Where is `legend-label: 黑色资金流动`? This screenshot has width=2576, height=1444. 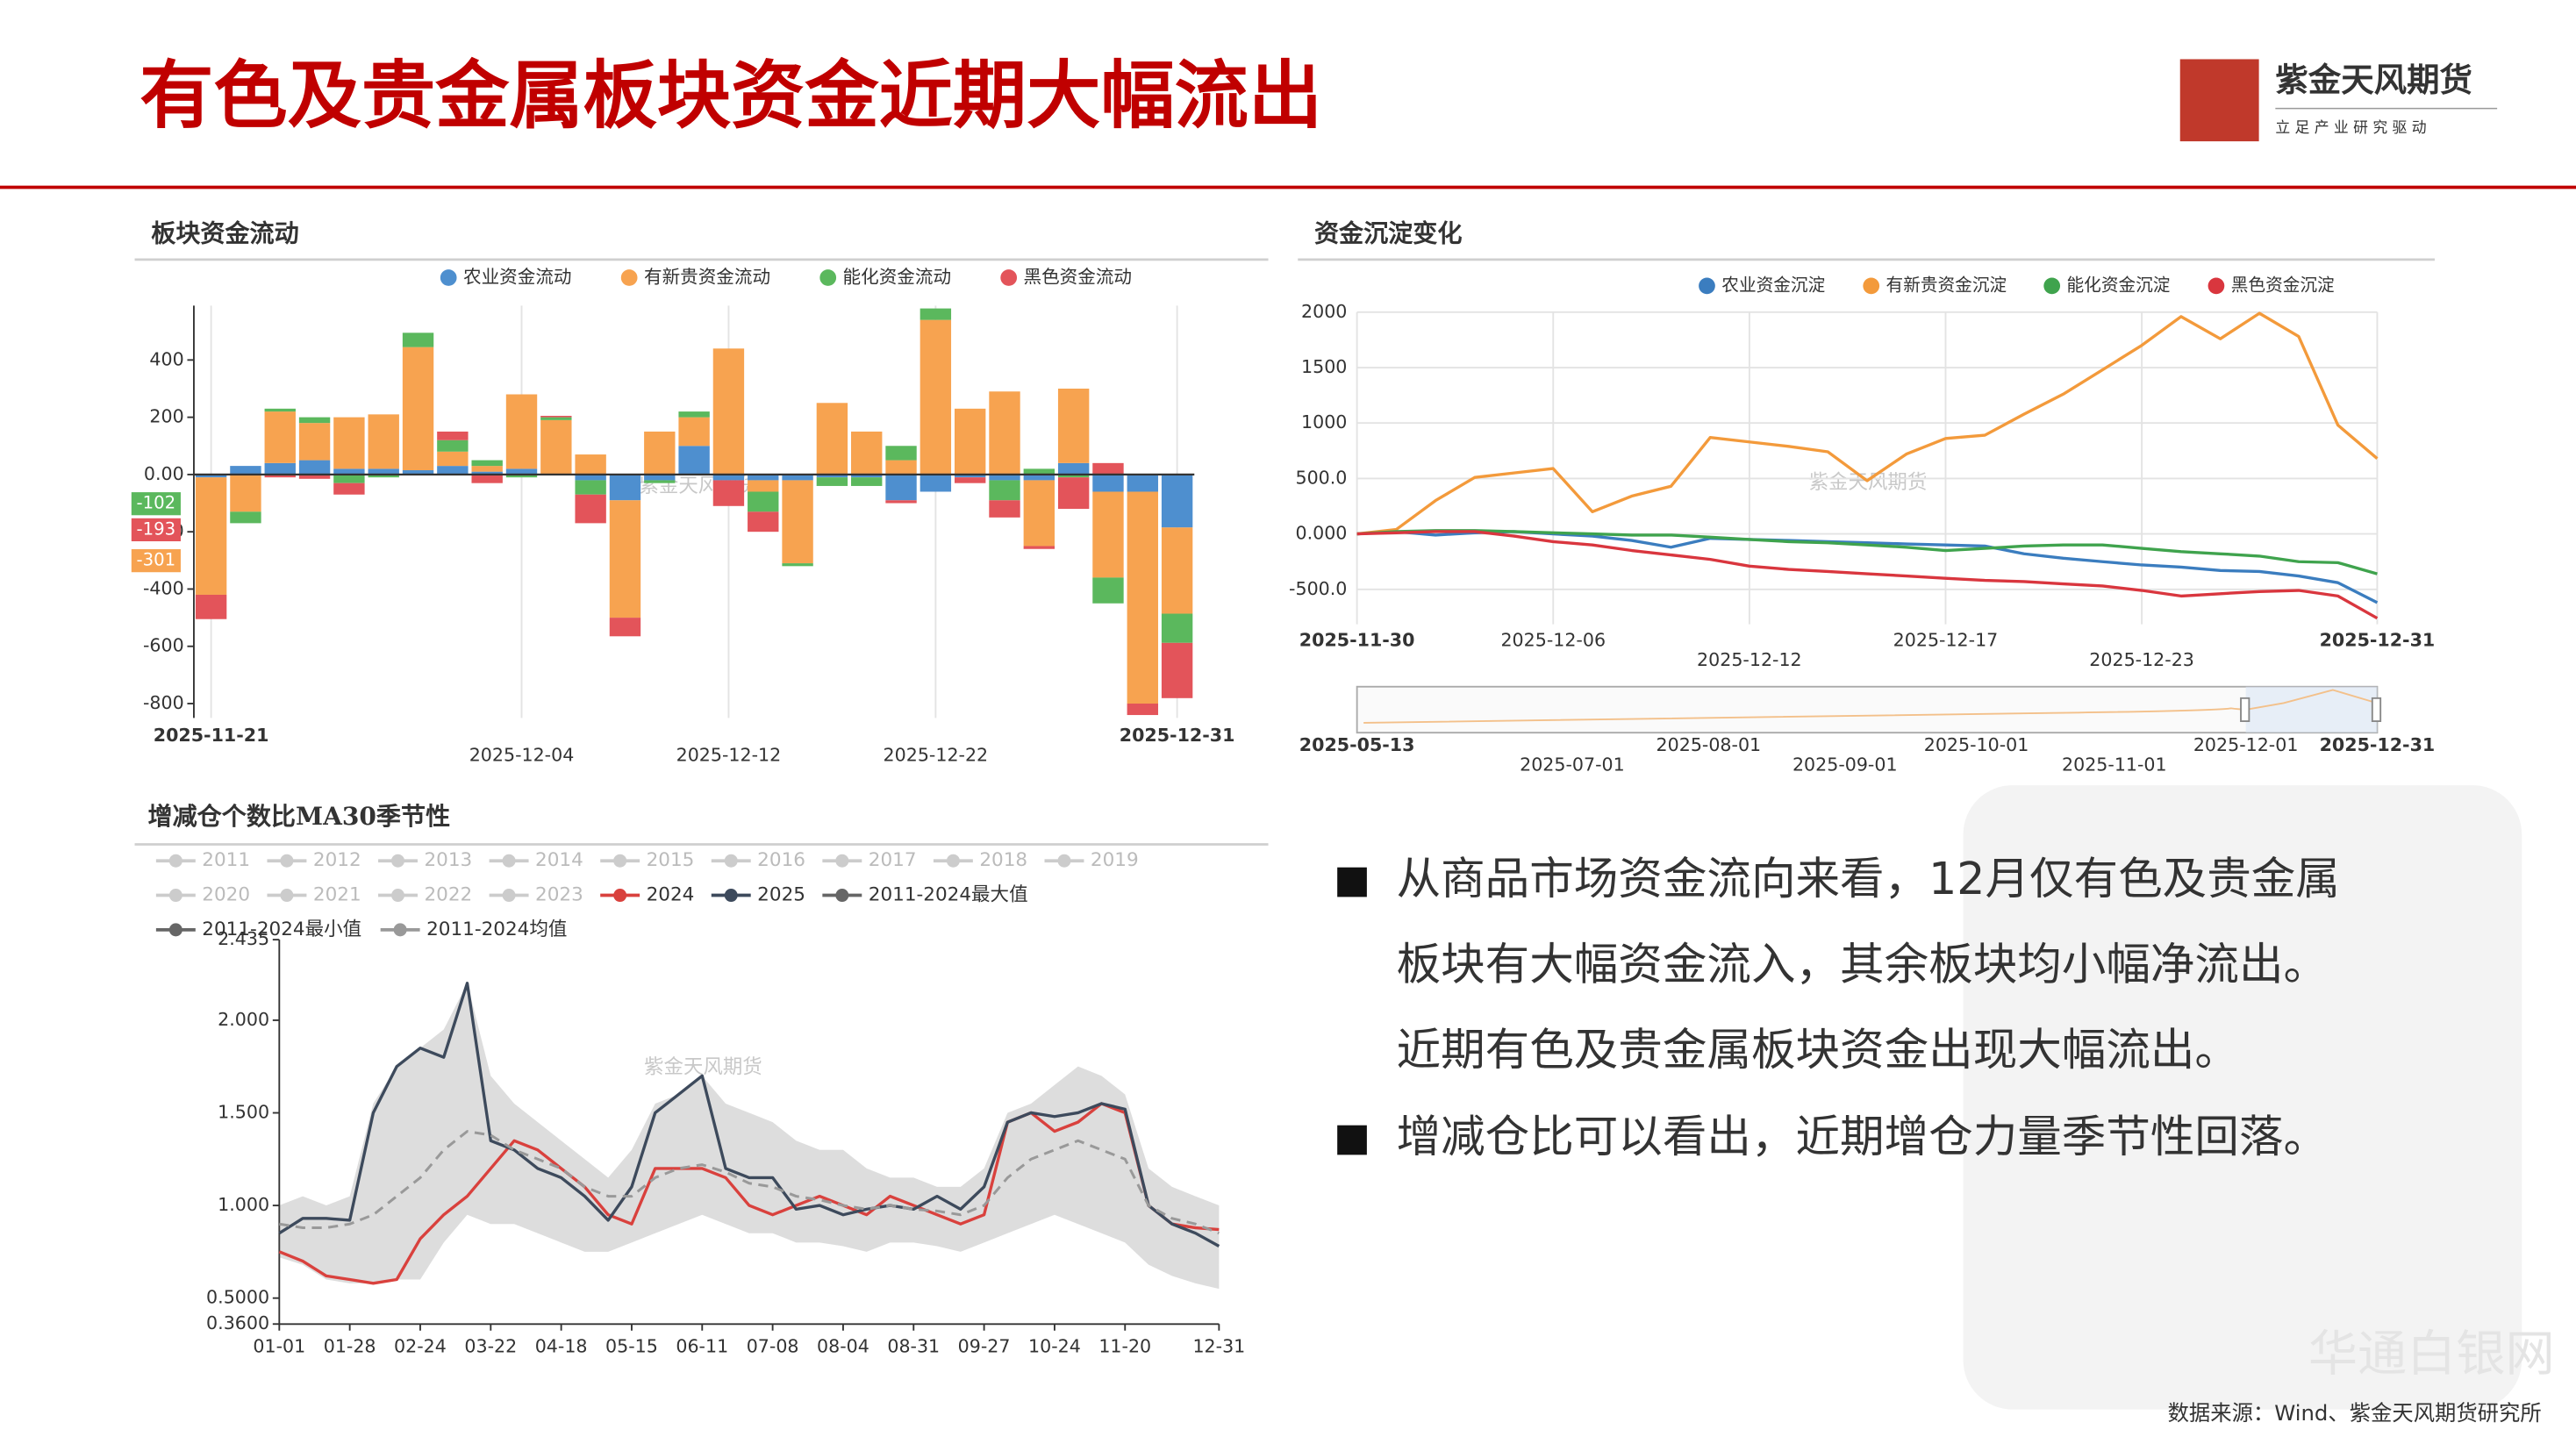 legend-label: 黑色资金流动 is located at coordinates (1078, 277).